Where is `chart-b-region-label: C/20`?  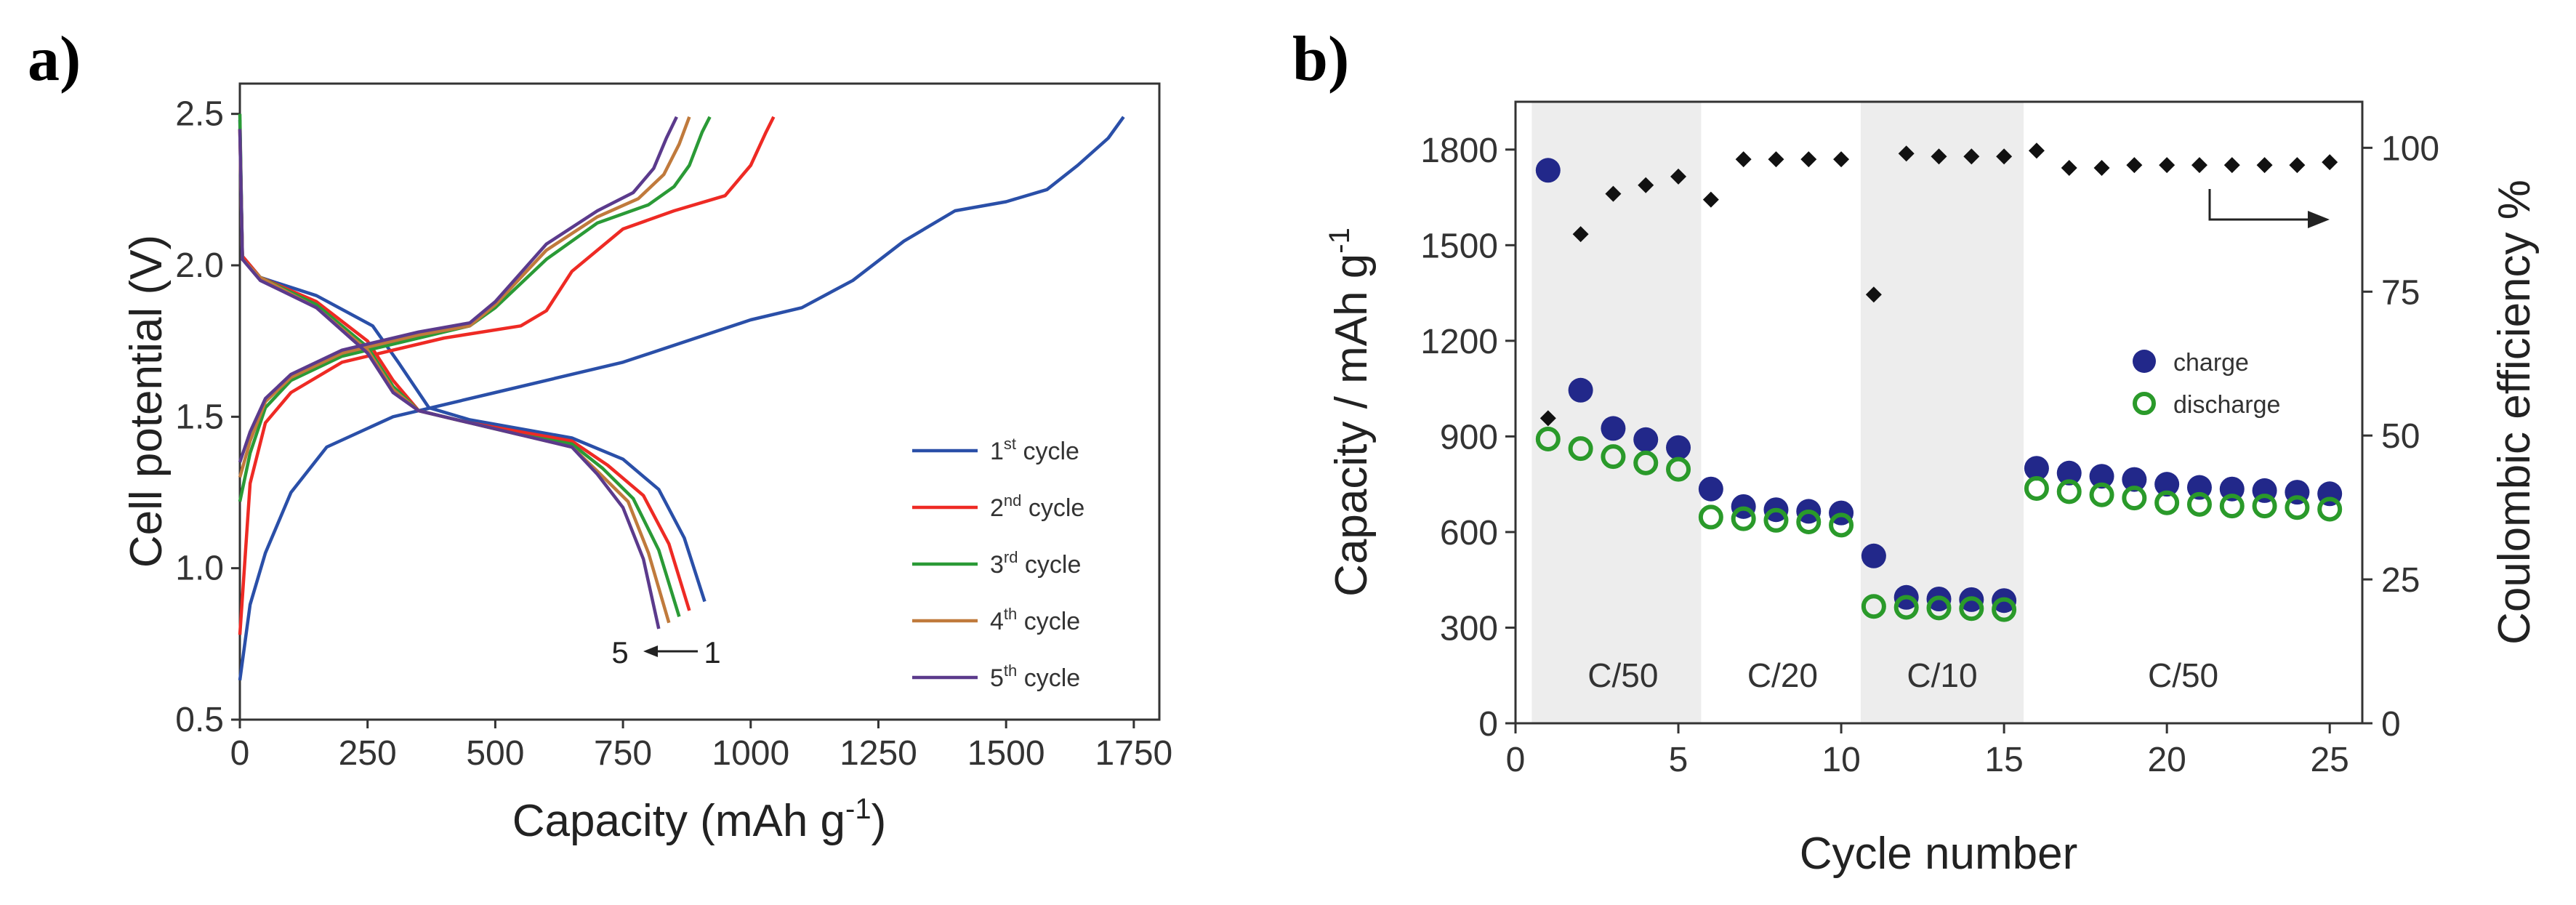
chart-b-region-label: C/20 is located at coordinates (1782, 675).